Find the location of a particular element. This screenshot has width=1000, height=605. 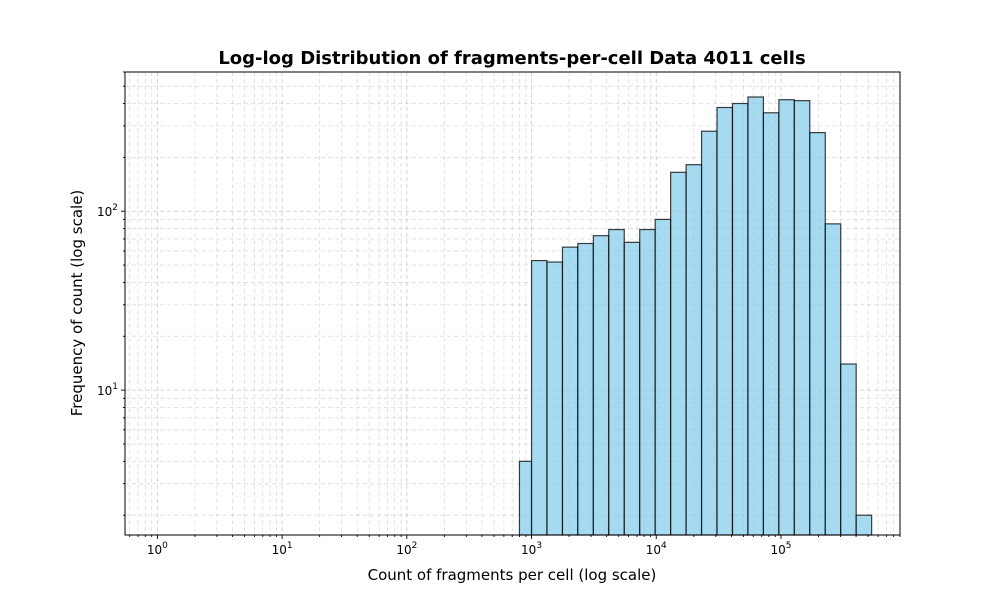

y-tick-label: 10² is located at coordinates (107, 211).